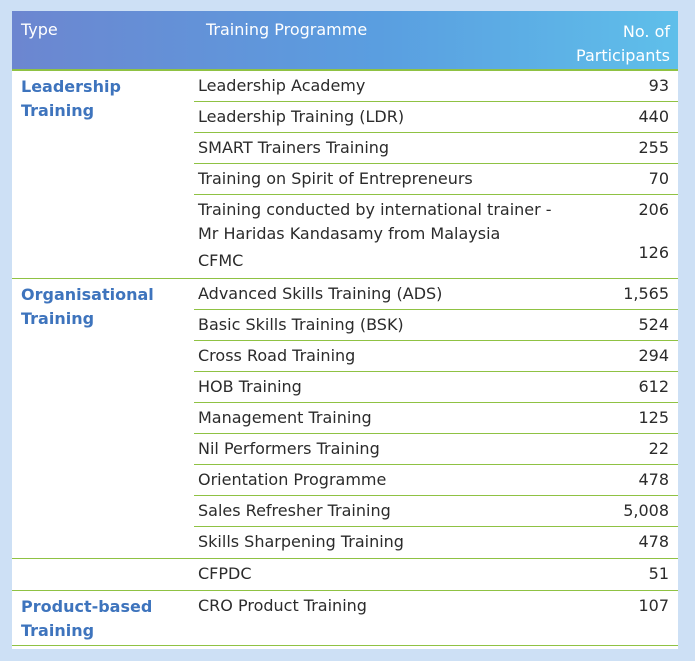  What do you see at coordinates (623, 44) in the screenshot?
I see `header-participants: No. of Participants` at bounding box center [623, 44].